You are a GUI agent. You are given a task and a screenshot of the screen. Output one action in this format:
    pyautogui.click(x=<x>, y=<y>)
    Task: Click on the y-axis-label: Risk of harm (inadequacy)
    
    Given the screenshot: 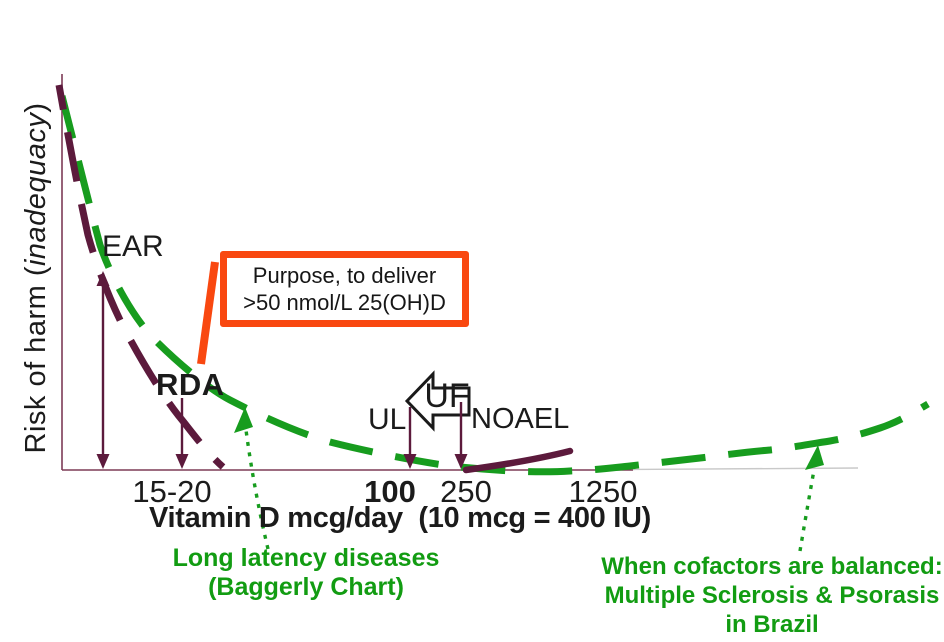 What is the action you would take?
    pyautogui.click(x=37, y=278)
    